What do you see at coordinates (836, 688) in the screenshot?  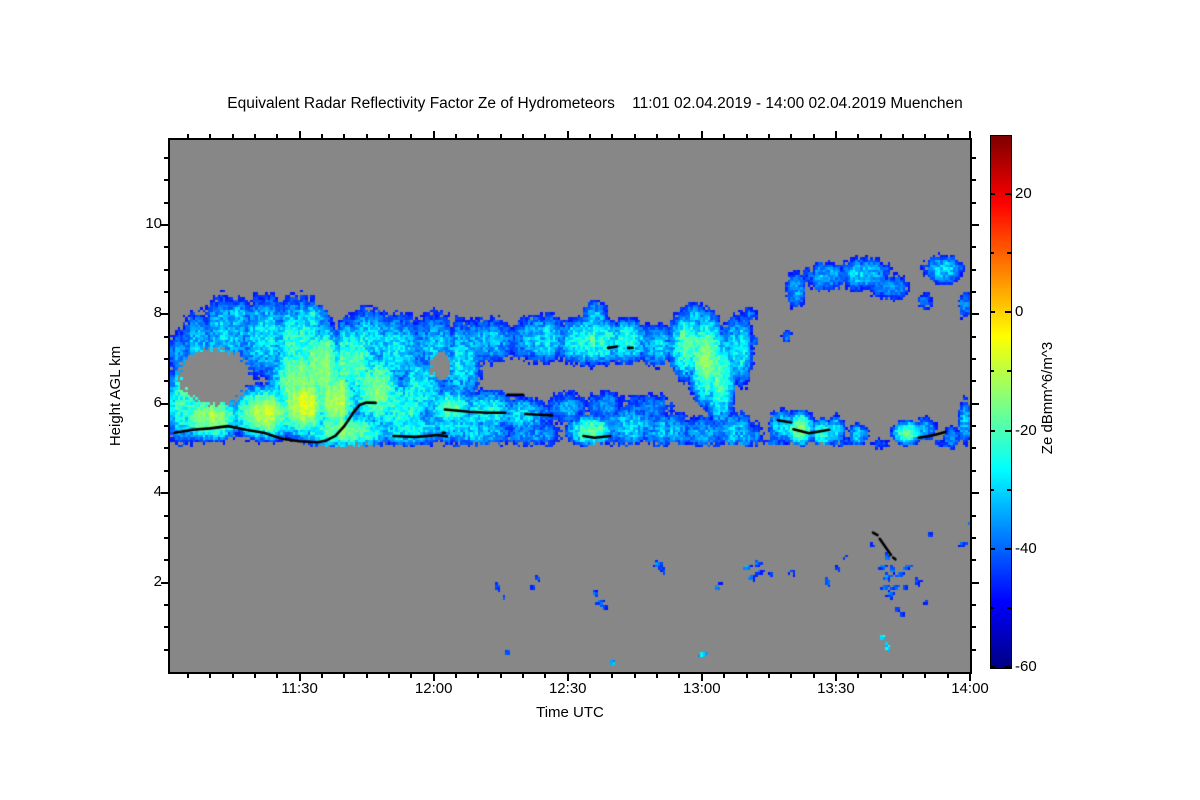 I see `x-tick-label: 13:30` at bounding box center [836, 688].